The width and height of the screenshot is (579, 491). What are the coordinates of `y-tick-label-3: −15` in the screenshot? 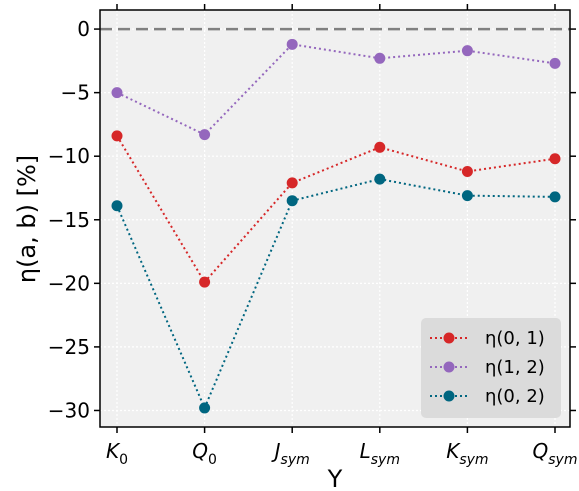 It's located at (69, 220).